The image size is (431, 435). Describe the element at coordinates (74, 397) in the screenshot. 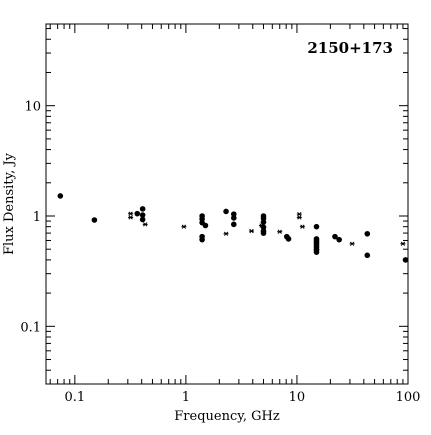

I see `x-tick-label: 0.1` at that location.